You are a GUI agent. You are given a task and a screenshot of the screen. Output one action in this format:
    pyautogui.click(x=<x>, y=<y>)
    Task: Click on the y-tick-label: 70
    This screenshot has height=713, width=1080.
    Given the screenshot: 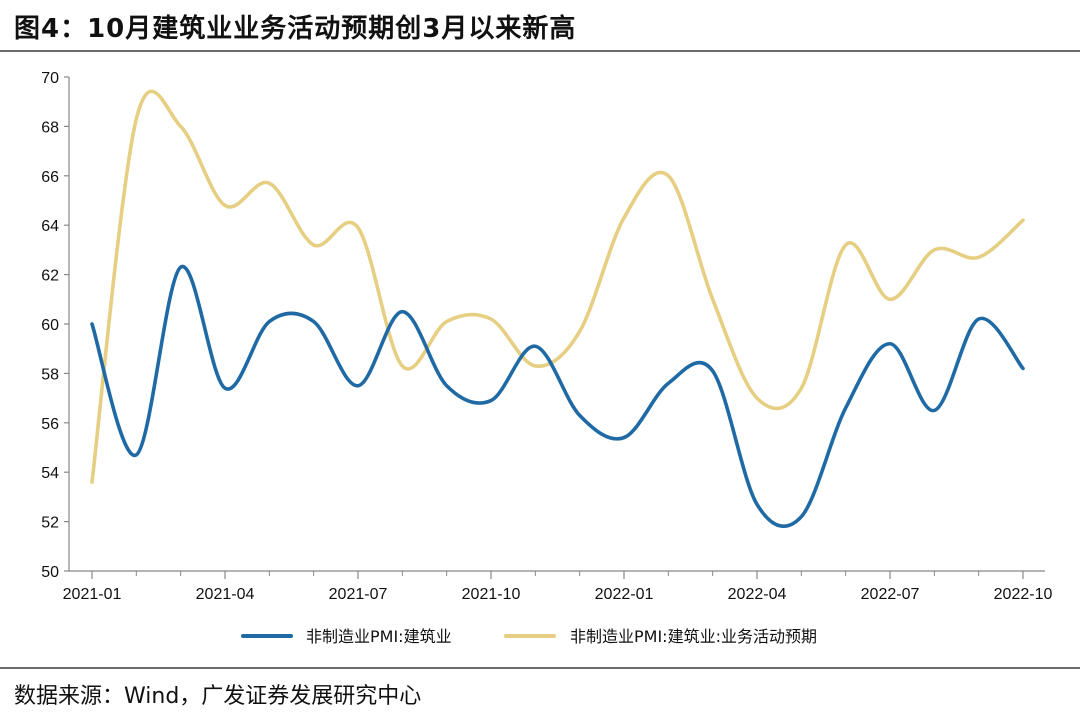 What is the action you would take?
    pyautogui.click(x=50, y=78)
    